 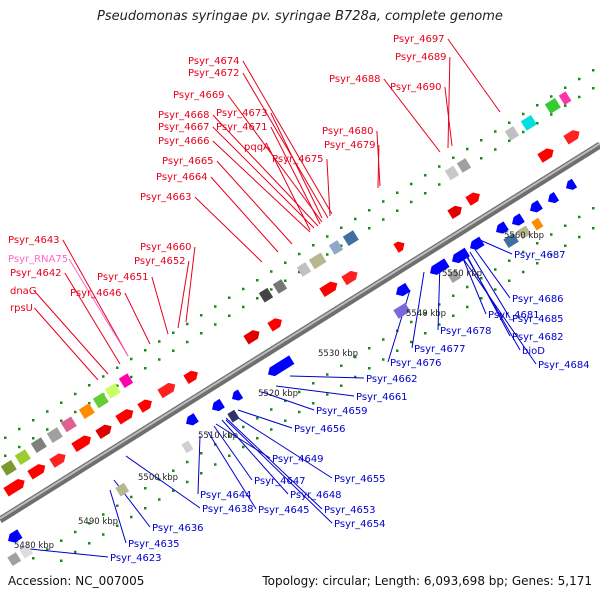 I want to click on reverse-gene-label: Psyr_4685, so click(x=538, y=319).